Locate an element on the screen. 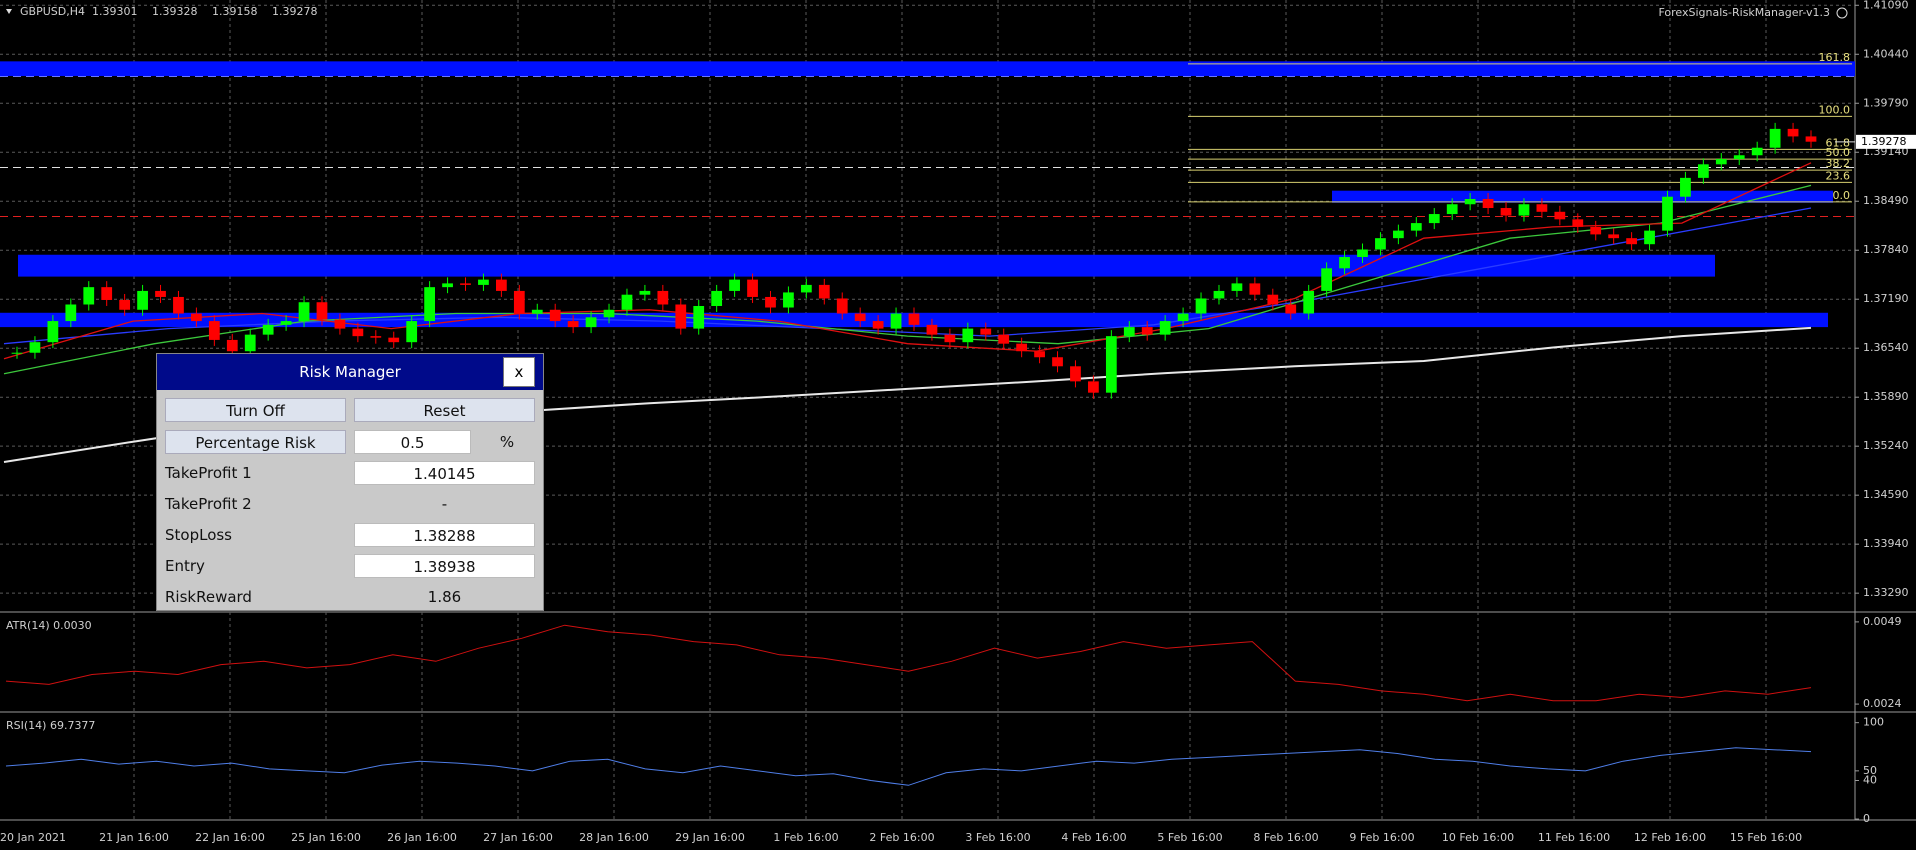 This screenshot has height=850, width=1916. y-tick-label: 1.37840 is located at coordinates (1886, 249).